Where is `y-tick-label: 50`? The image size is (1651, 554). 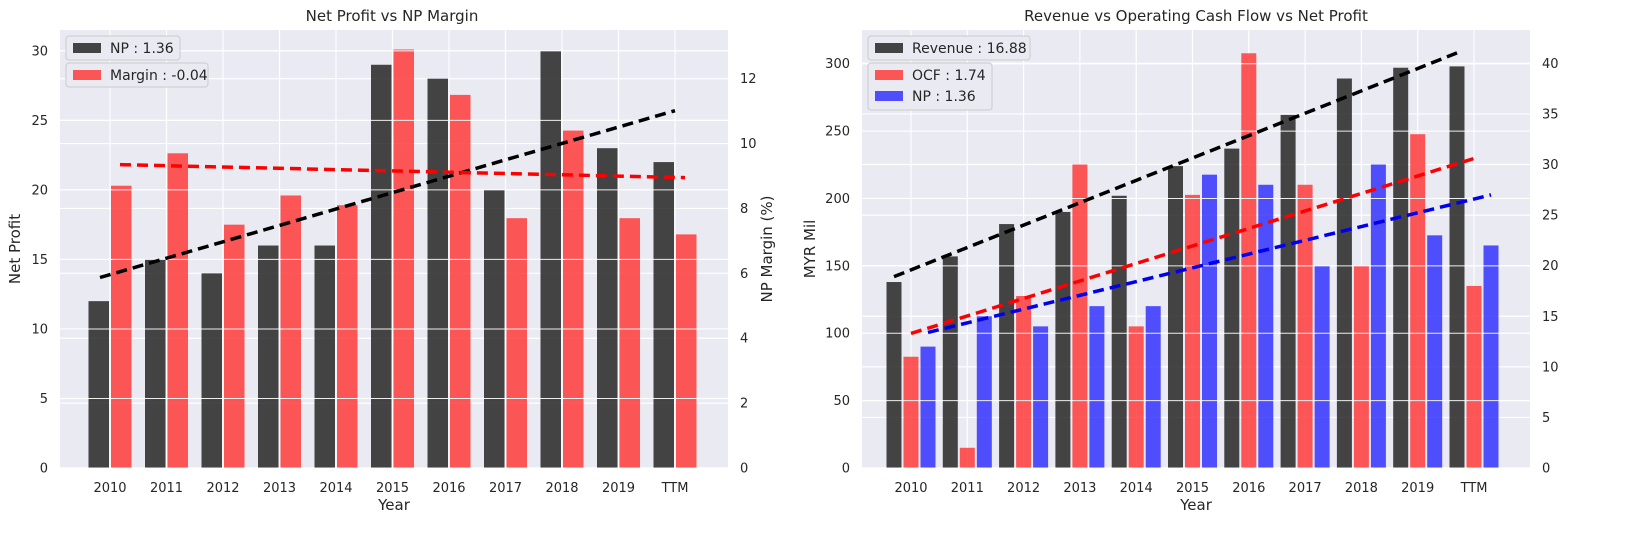 y-tick-label: 50 is located at coordinates (841, 401).